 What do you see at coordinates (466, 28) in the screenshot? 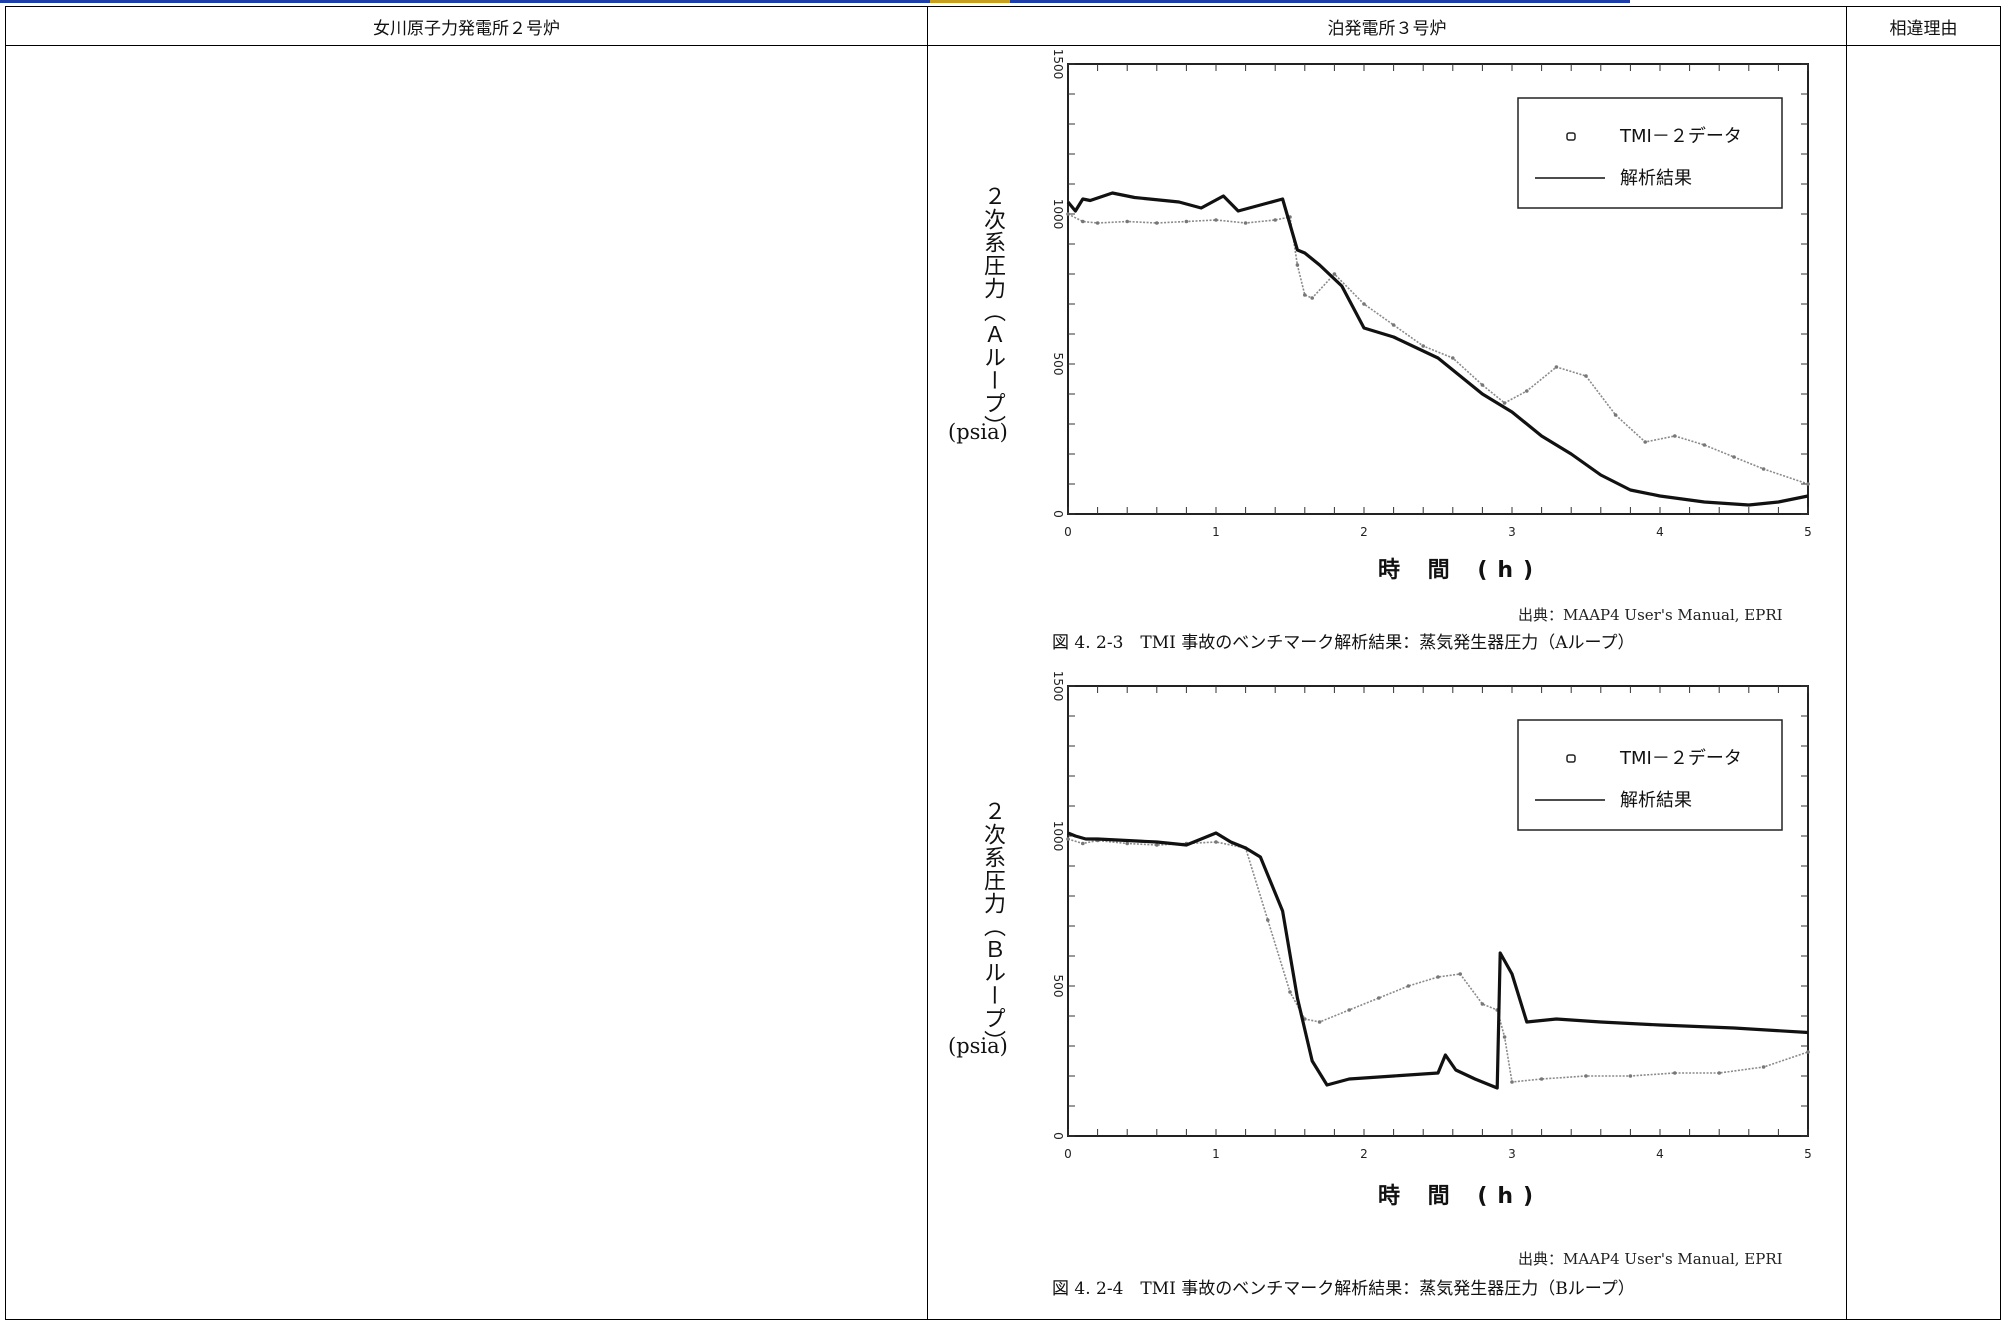
I see `header-onagawa: 女川原子力発電所２号炉` at bounding box center [466, 28].